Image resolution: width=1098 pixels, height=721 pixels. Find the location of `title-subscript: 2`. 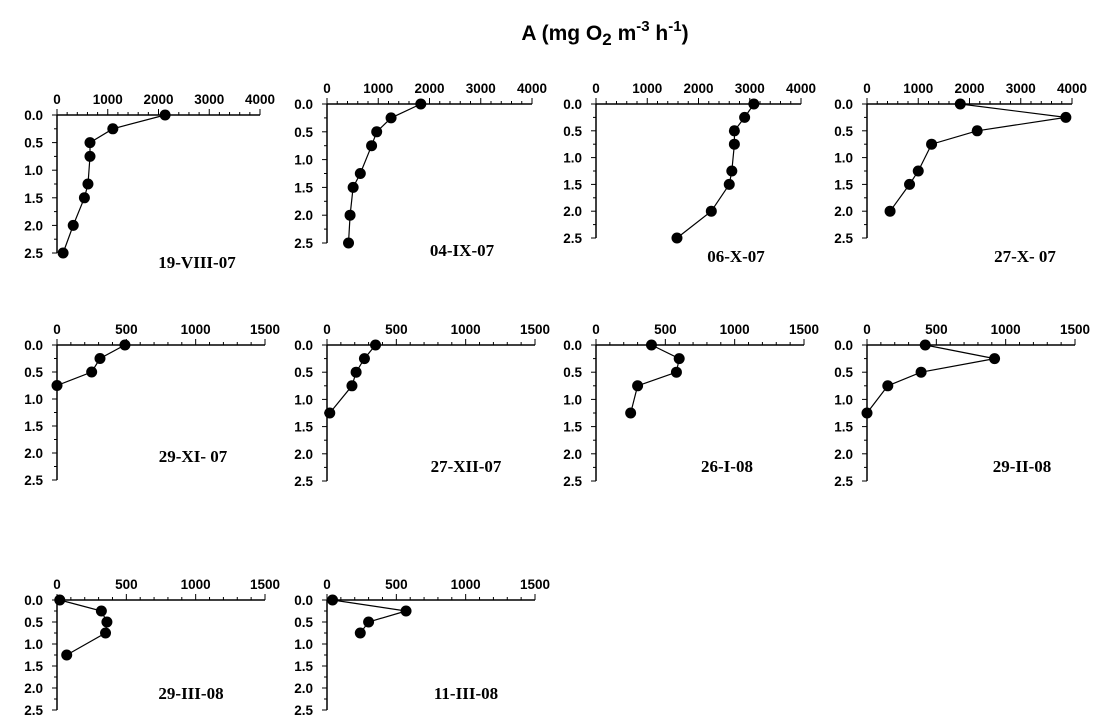

title-subscript: 2 is located at coordinates (606, 39).